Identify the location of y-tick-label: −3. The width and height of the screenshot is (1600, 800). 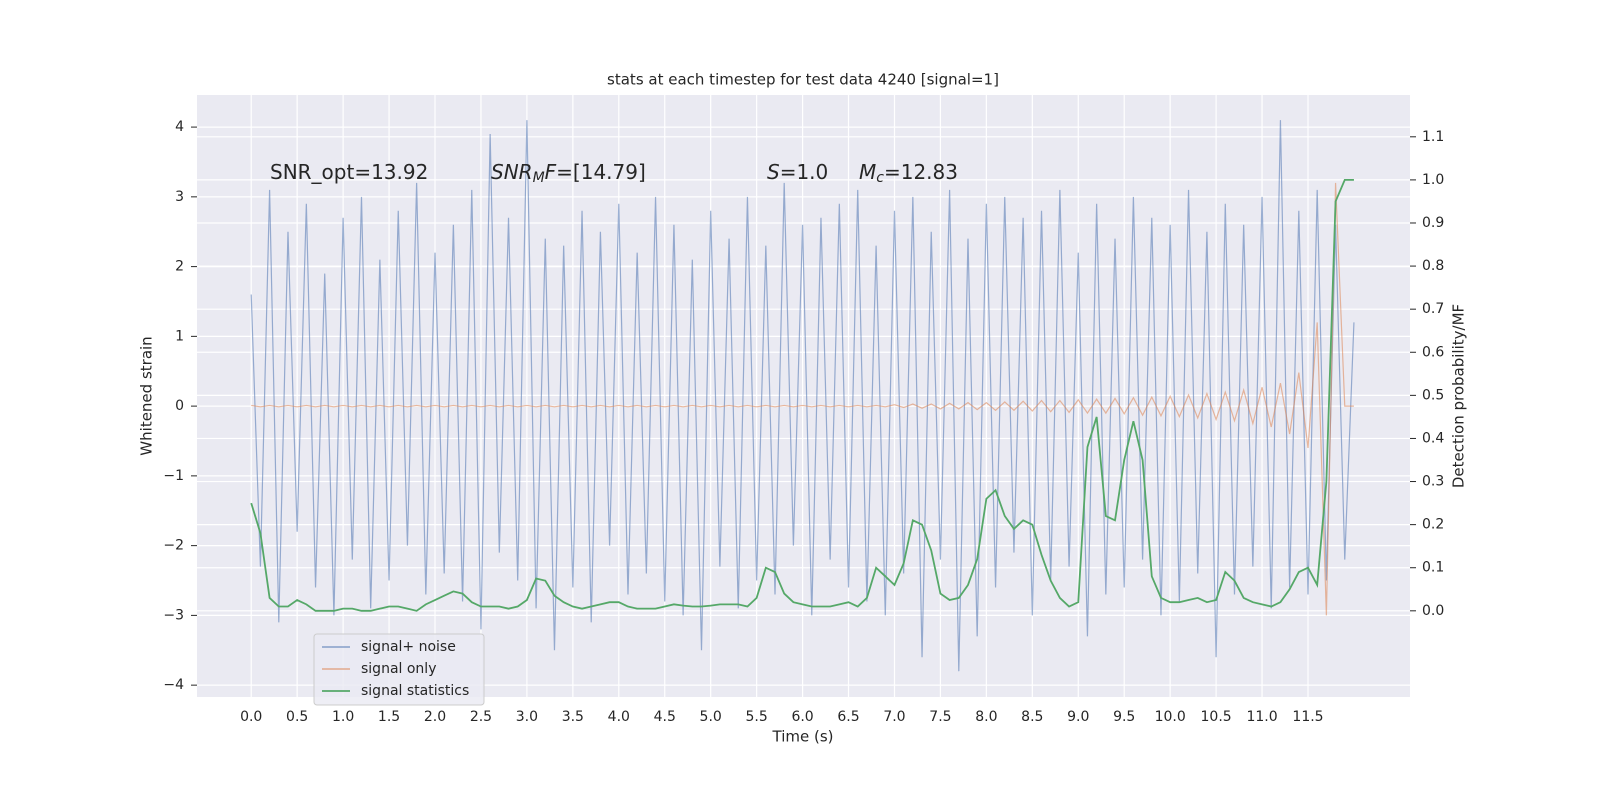
(173, 615).